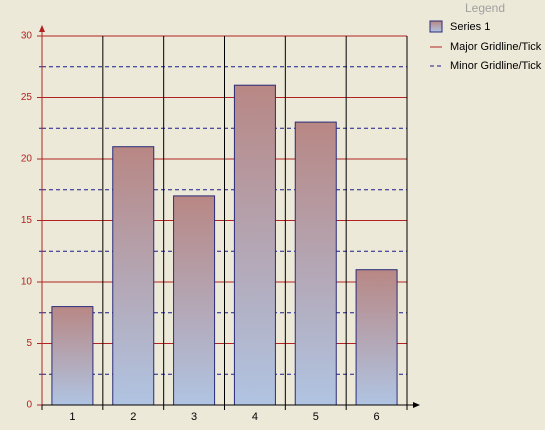  What do you see at coordinates (27, 220) in the screenshot?
I see `y-tick-label: 15` at bounding box center [27, 220].